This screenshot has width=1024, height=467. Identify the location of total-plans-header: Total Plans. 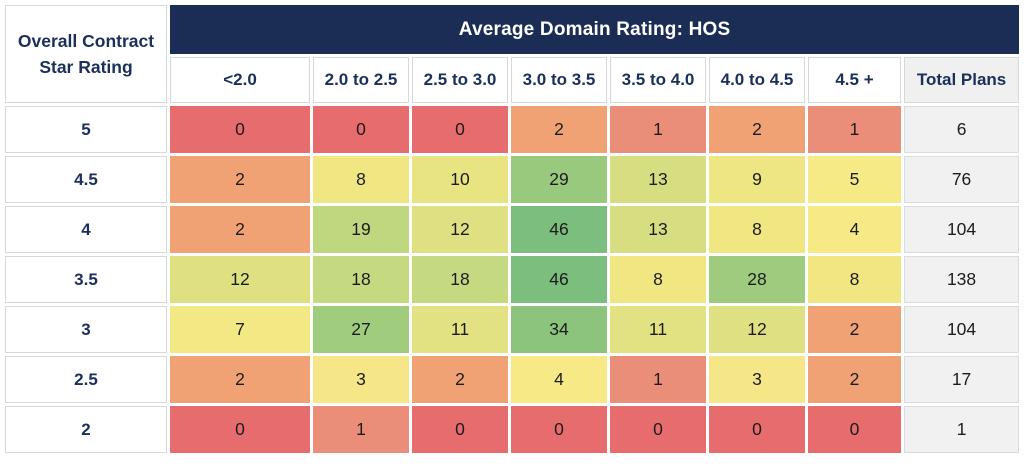
(962, 80).